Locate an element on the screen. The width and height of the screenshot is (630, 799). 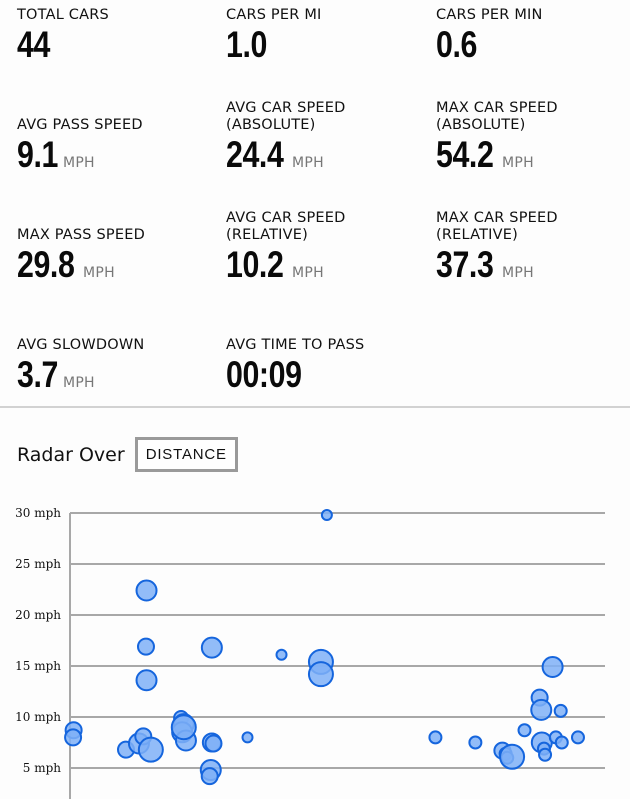
y-axis-tick-label: 15 mph is located at coordinates (38, 666).